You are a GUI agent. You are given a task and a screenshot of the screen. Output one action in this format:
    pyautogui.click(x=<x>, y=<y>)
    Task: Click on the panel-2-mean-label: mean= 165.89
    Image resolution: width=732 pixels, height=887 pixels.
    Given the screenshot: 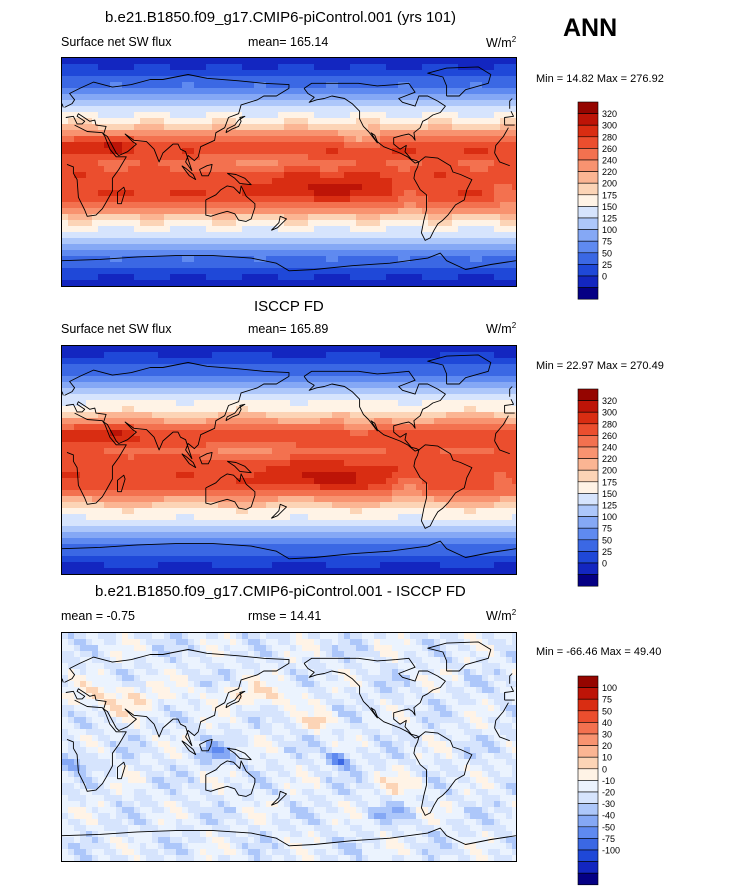 What is the action you would take?
    pyautogui.click(x=288, y=329)
    